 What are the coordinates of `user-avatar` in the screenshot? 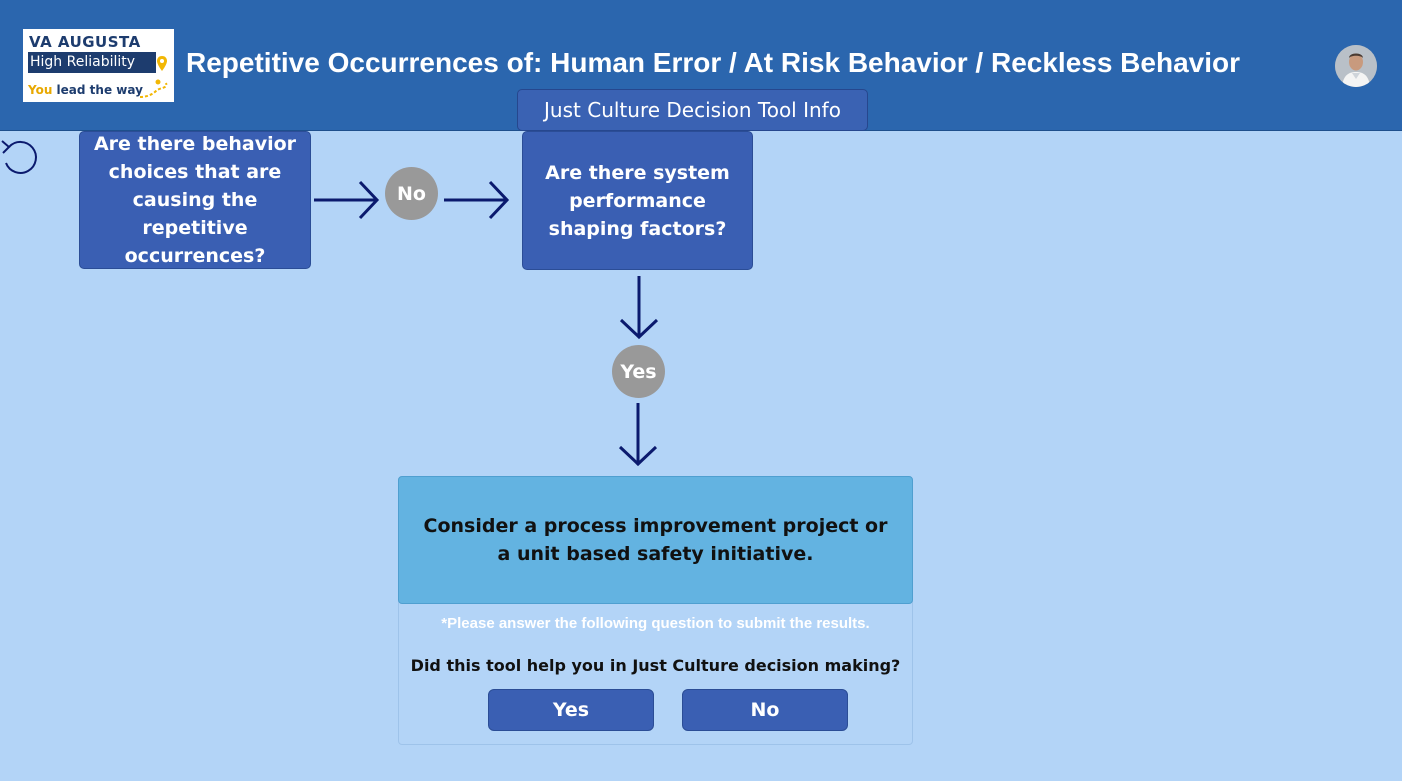 It's located at (1356, 66).